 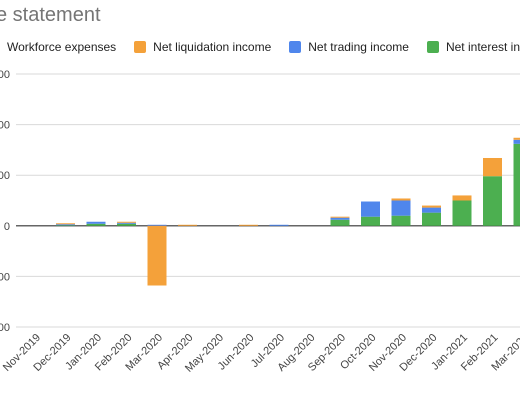 I want to click on chart-title: e statement, so click(x=50, y=15).